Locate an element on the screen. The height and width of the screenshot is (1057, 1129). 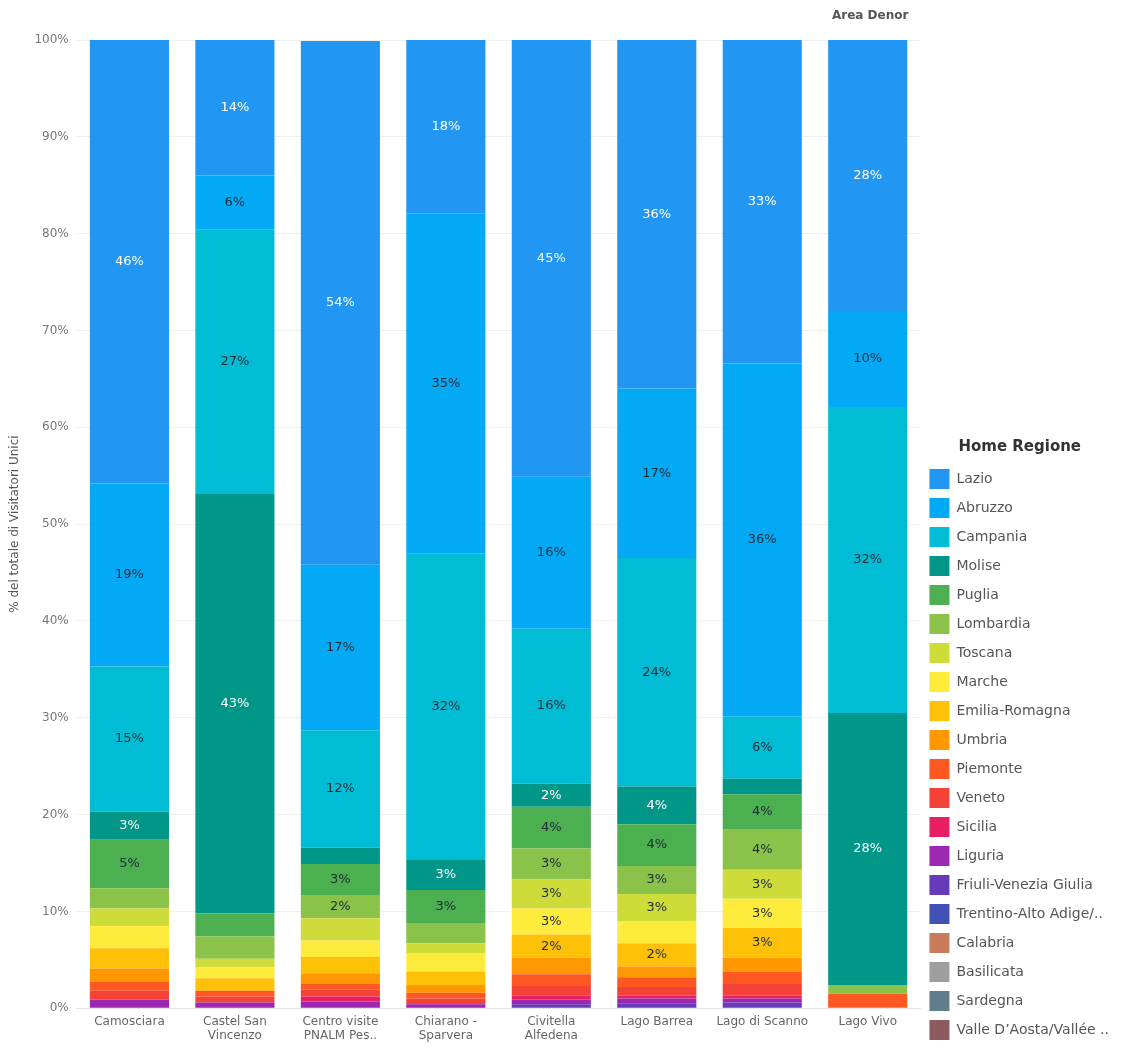
data-label: 35% is located at coordinates (446, 382).